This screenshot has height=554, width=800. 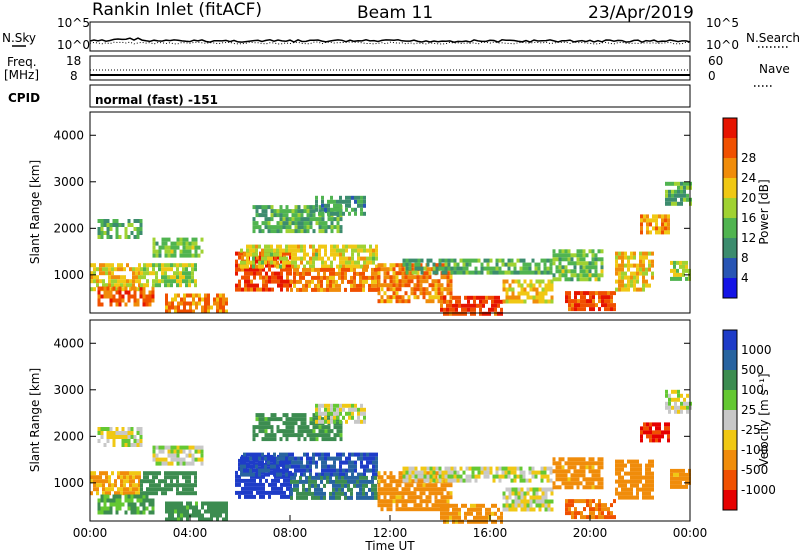 I want to click on velocity-colorbar-tick: -100, so click(x=754, y=450).